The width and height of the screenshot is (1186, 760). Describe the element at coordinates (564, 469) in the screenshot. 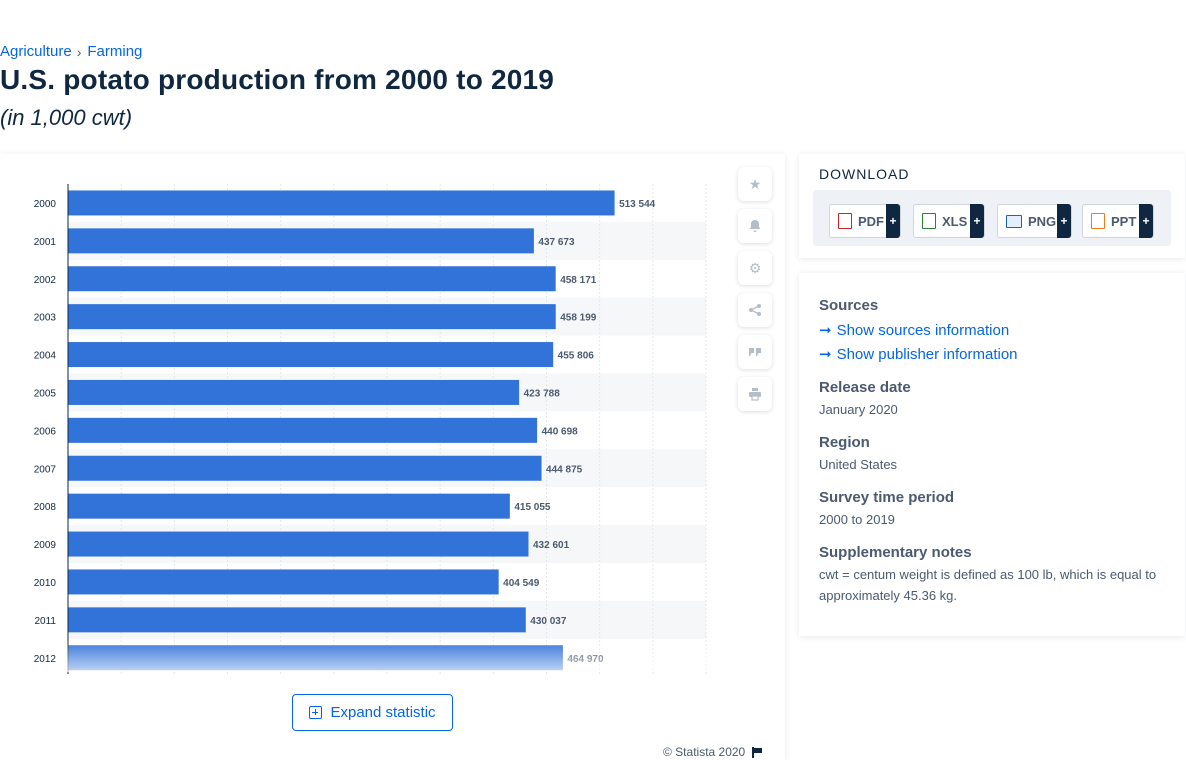

I see `data-label-2007: 444 875` at that location.